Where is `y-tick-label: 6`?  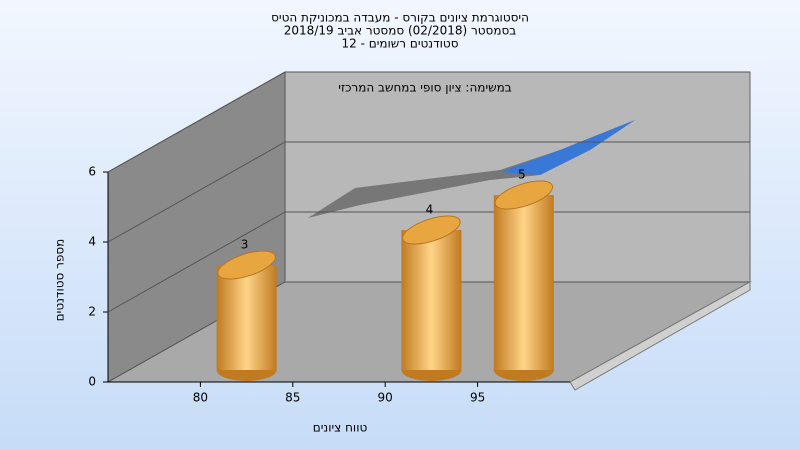 y-tick-label: 6 is located at coordinates (92, 172).